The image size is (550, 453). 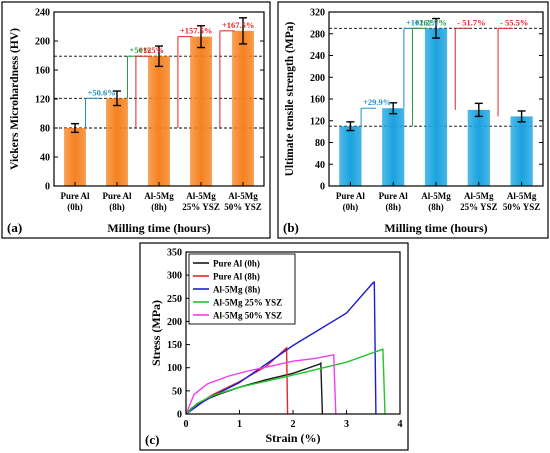 I want to click on x-tick-label: 2, so click(x=293, y=424).